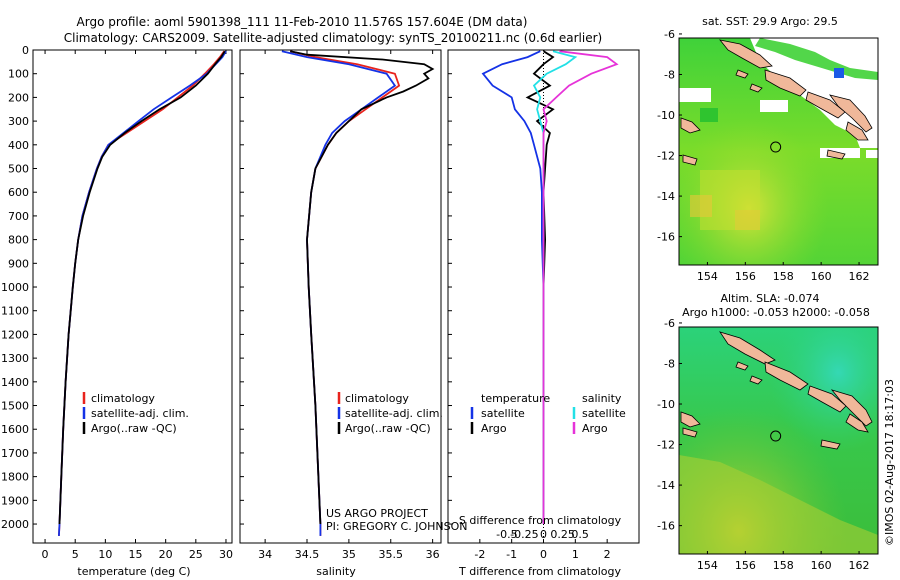 Image resolution: width=900 pixels, height=580 pixels. What do you see at coordinates (18, 216) in the screenshot?
I see `y-tick-label: 700` at bounding box center [18, 216].